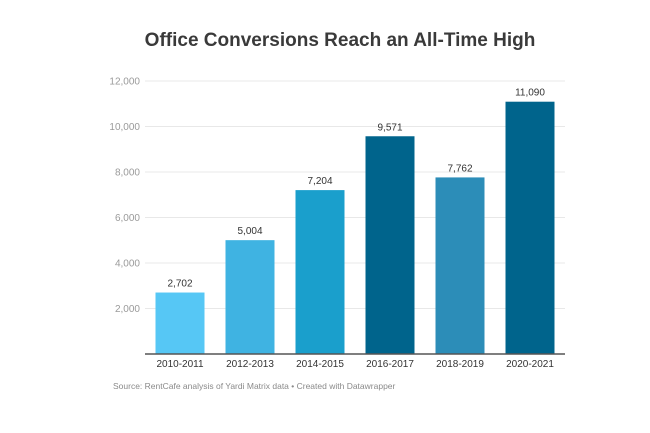  Describe the element at coordinates (250, 364) in the screenshot. I see `x-tick-label: 2012-2013` at that location.